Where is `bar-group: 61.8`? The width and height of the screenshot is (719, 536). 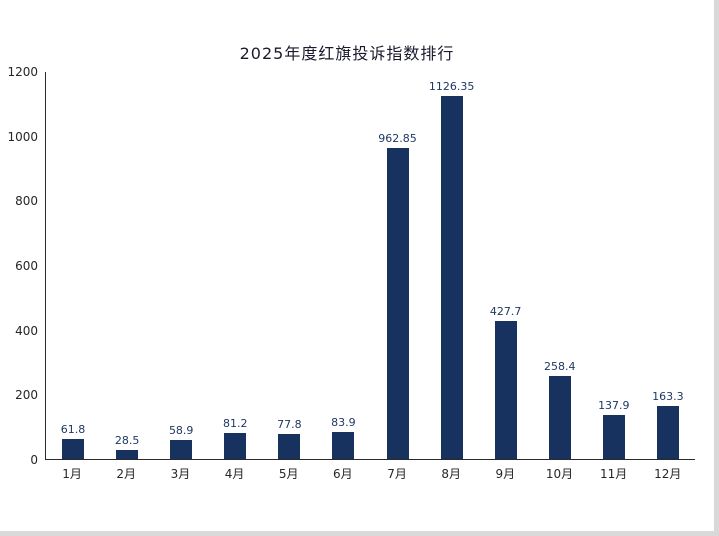
bar-group: 61.8 is located at coordinates (73, 265).